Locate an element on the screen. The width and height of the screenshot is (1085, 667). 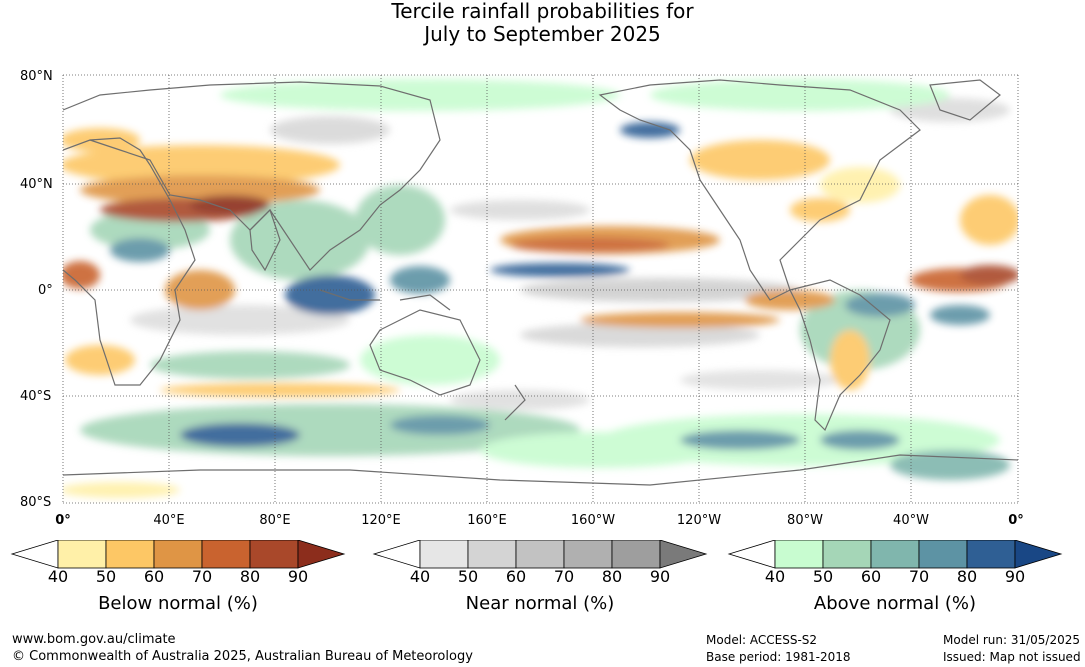
colorbar-below-tick-60: 60 is located at coordinates (154, 576).